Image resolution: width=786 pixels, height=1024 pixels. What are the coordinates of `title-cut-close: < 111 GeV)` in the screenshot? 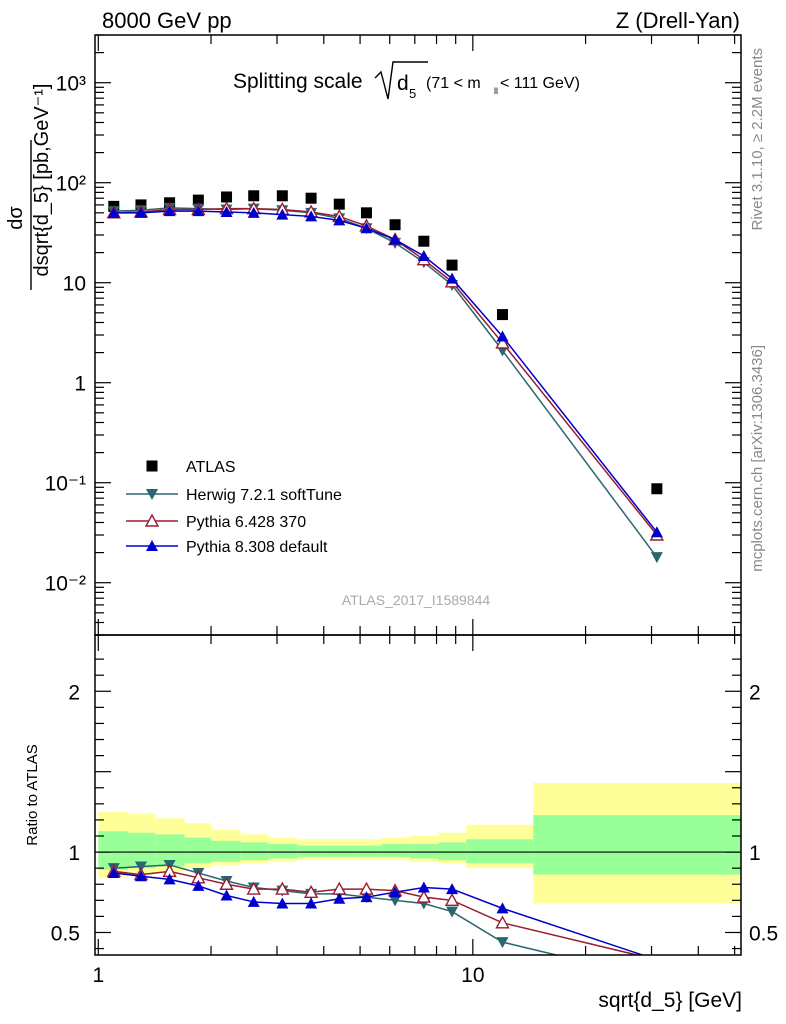 It's located at (540, 83).